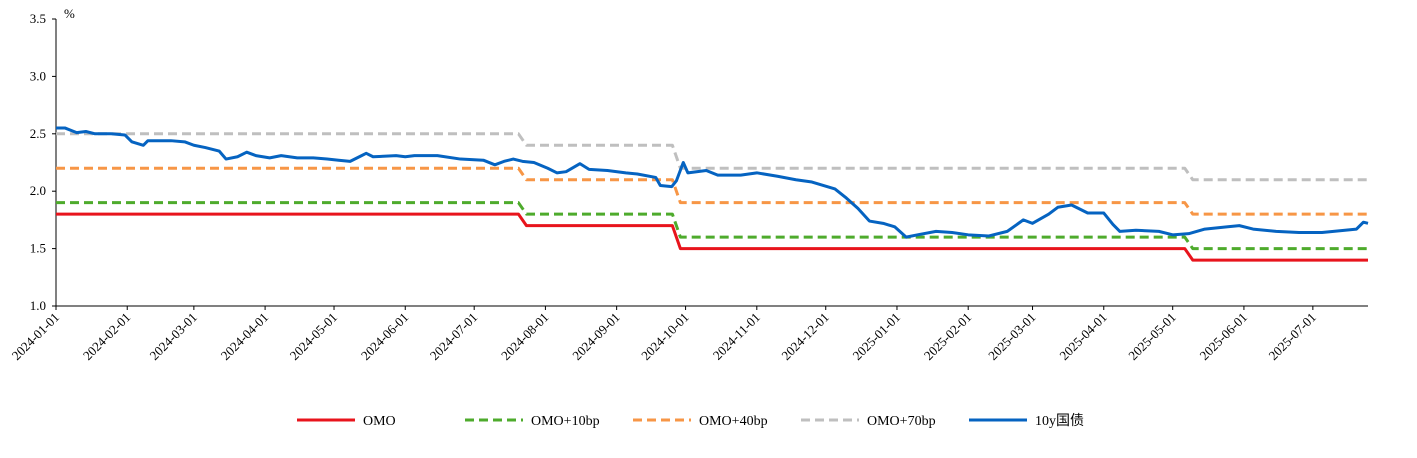 This screenshot has height=458, width=1417. Describe the element at coordinates (901, 421) in the screenshot. I see `legend-label: OMO+70bp` at that location.